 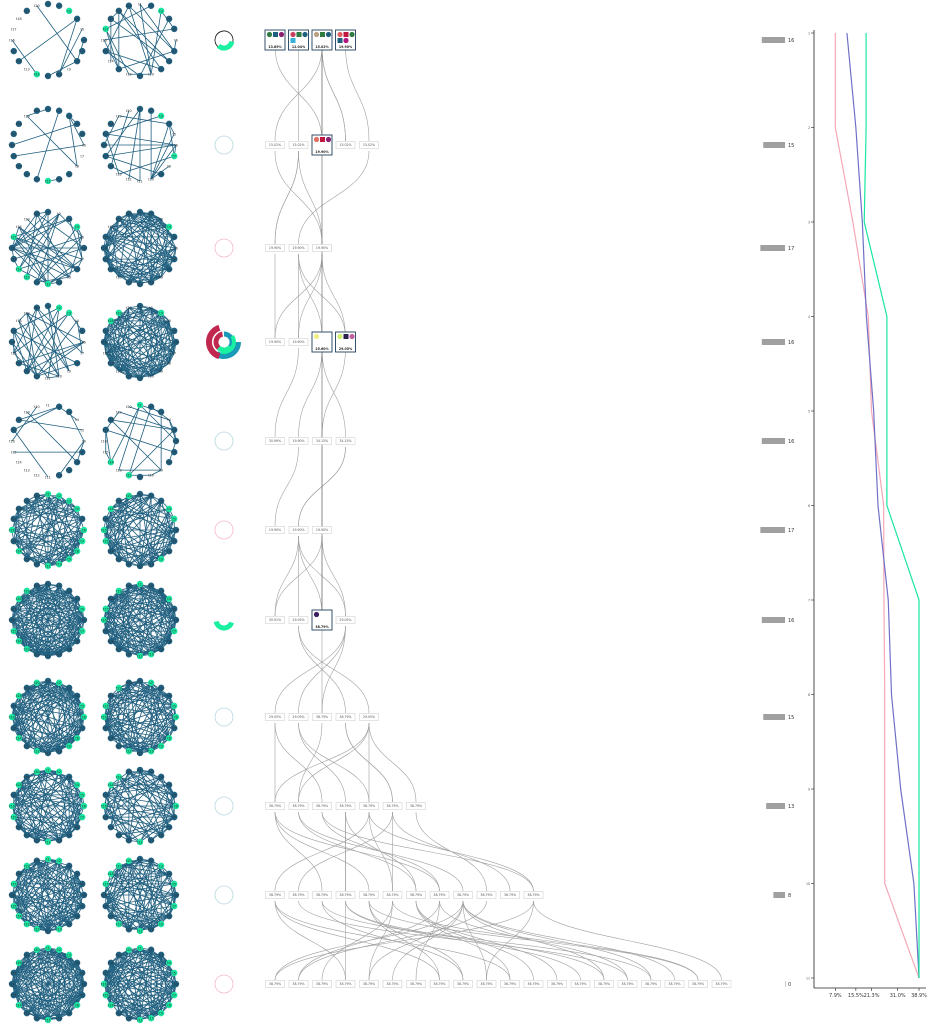 What do you see at coordinates (106, 996) in the screenshot?
I see `network-node-label: t15` at bounding box center [106, 996].